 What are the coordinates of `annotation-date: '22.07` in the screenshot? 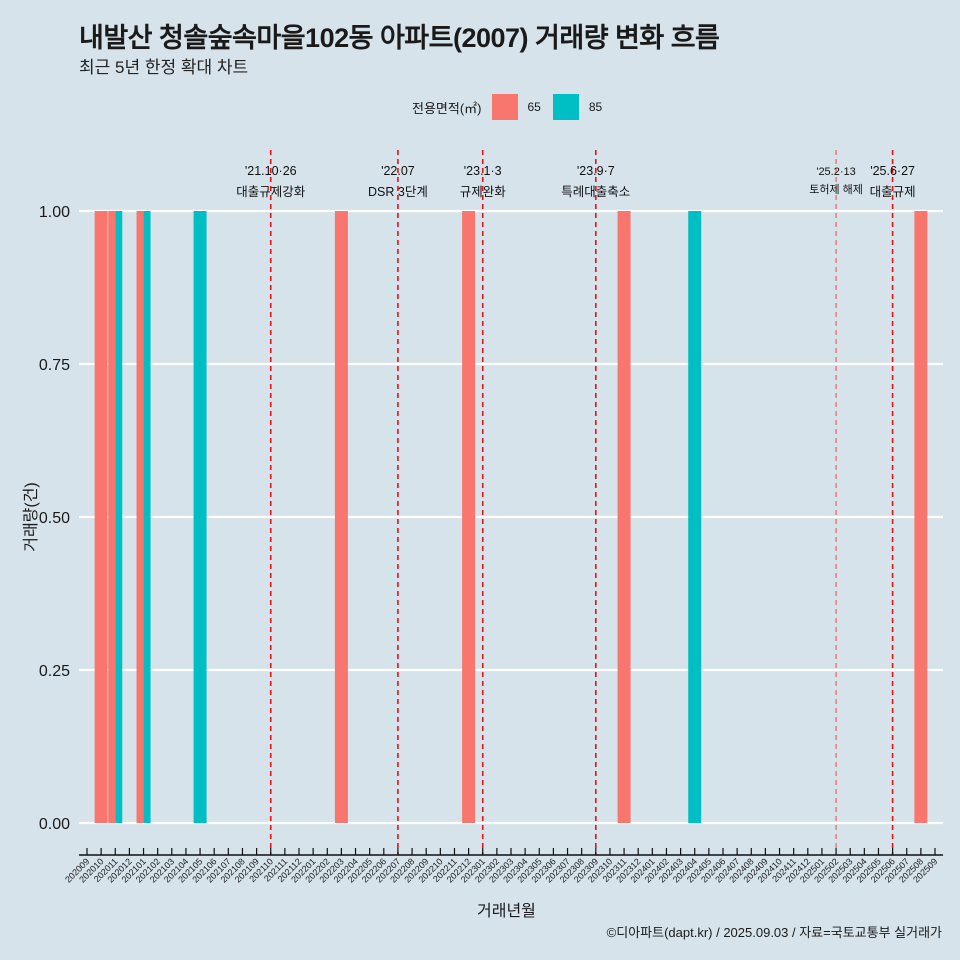 It's located at (398, 171).